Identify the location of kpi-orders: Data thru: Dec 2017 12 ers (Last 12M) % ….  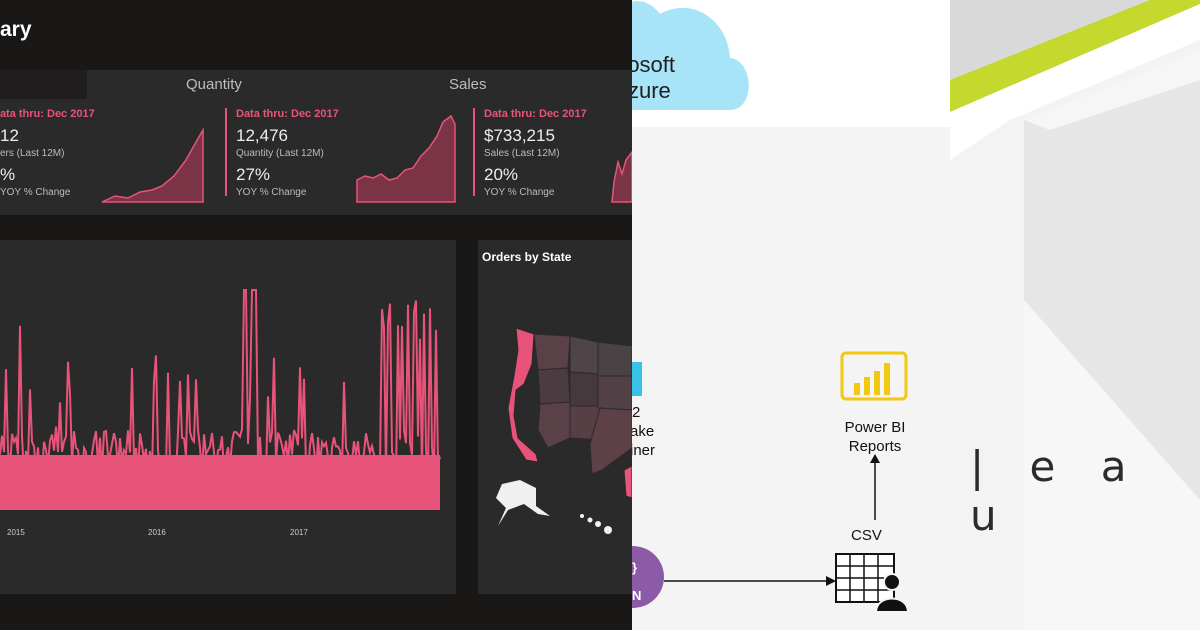
(47, 153).